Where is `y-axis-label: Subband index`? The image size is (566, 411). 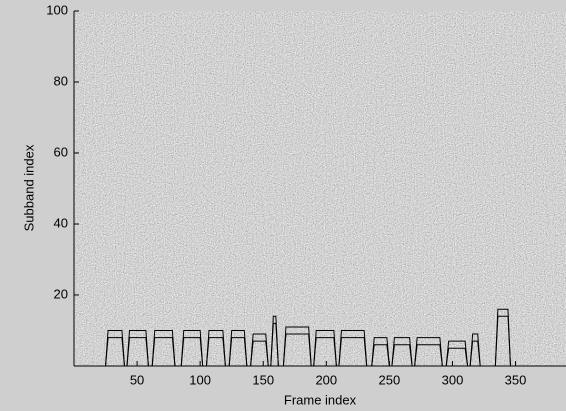 y-axis-label: Subband index is located at coordinates (28, 187).